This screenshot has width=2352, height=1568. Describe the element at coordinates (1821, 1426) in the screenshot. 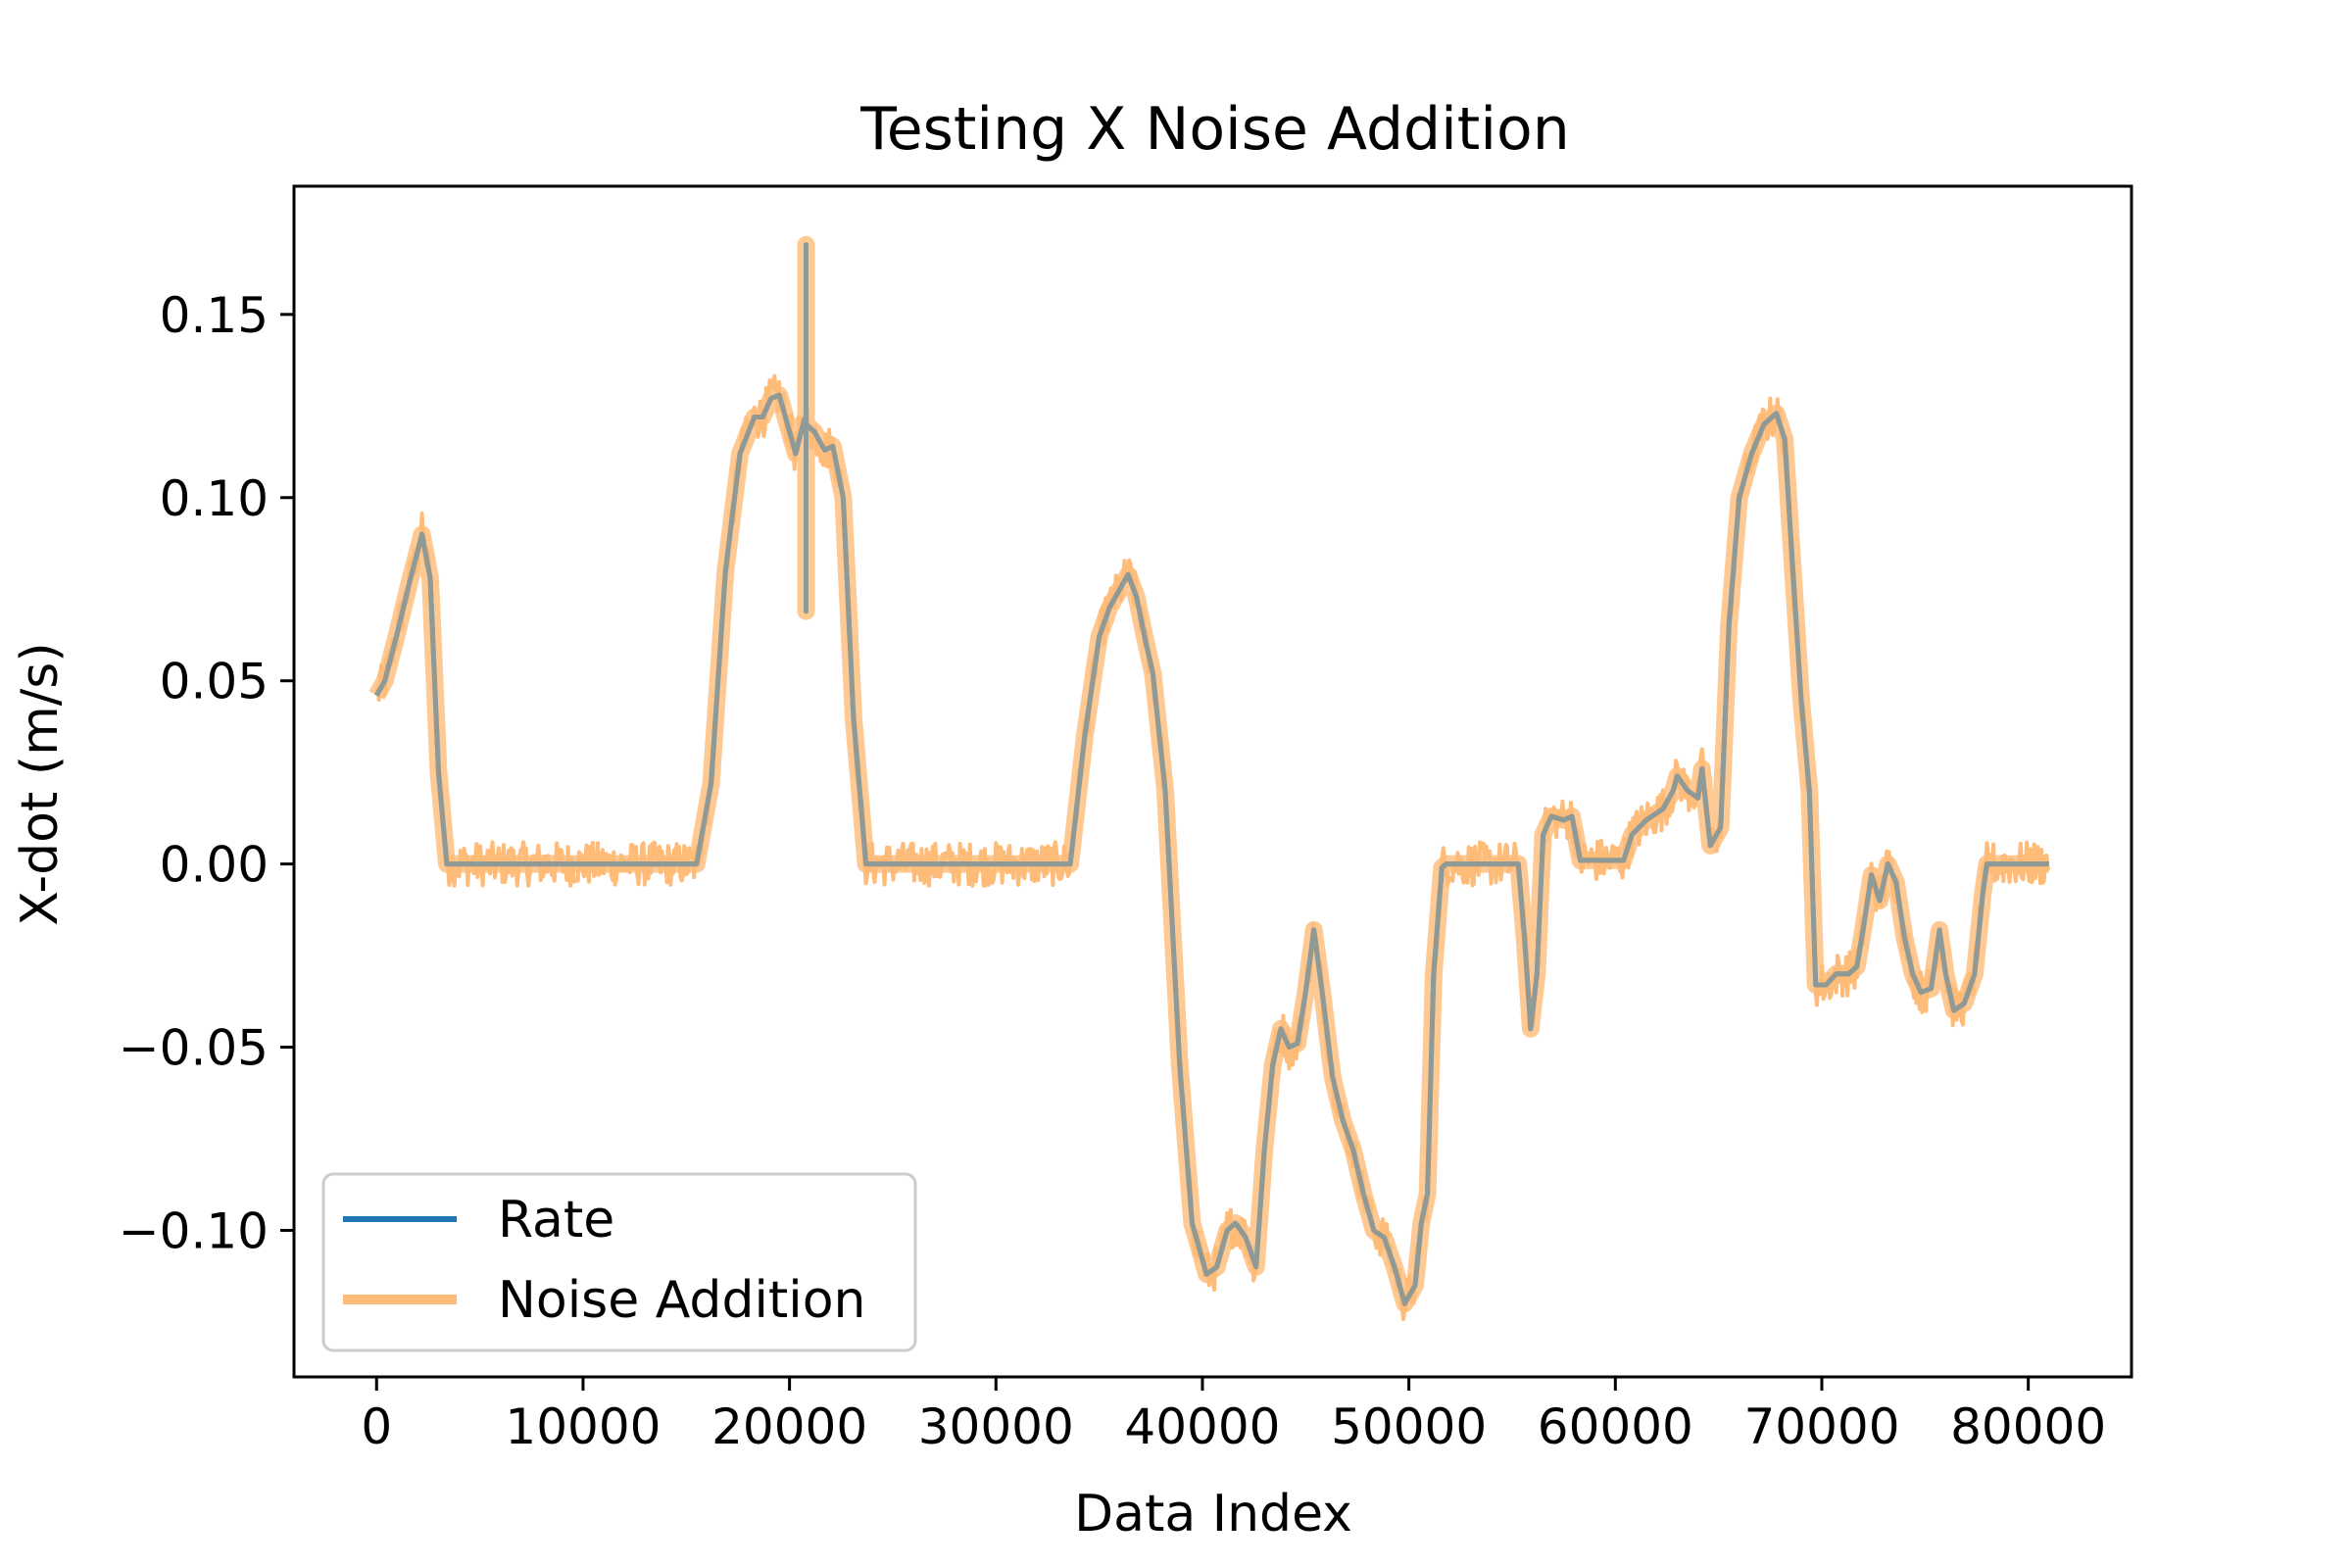

I see `x-tick-label: 70000` at that location.